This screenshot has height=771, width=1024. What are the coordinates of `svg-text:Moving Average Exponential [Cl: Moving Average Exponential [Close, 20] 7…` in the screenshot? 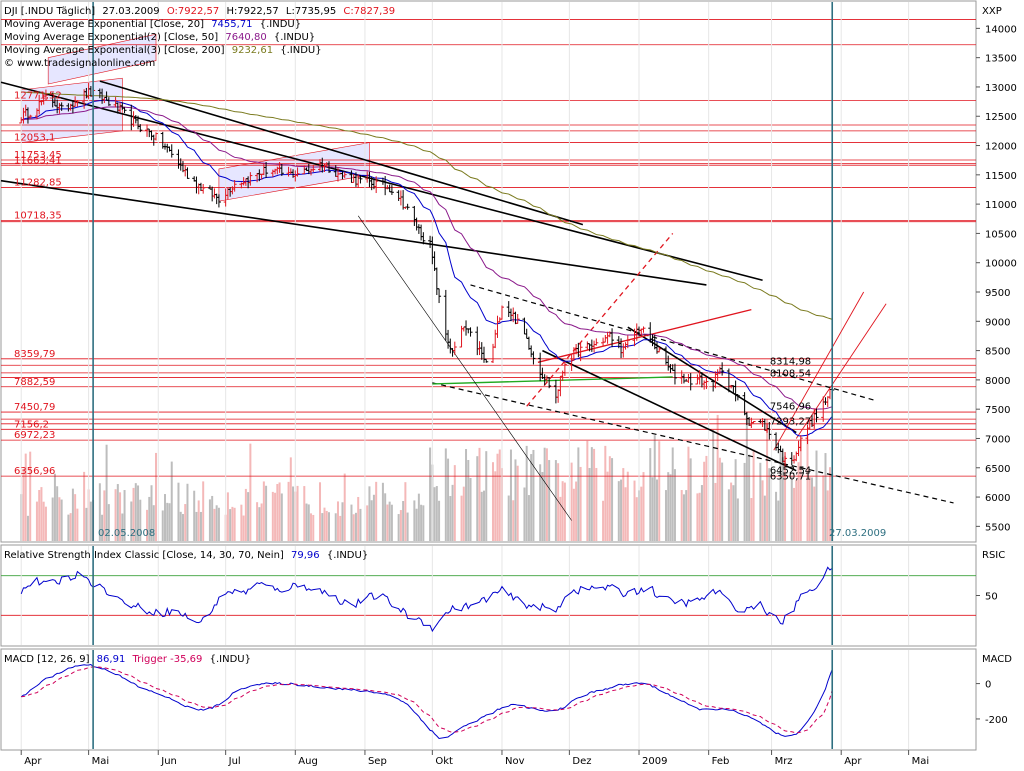 It's located at (152, 24).